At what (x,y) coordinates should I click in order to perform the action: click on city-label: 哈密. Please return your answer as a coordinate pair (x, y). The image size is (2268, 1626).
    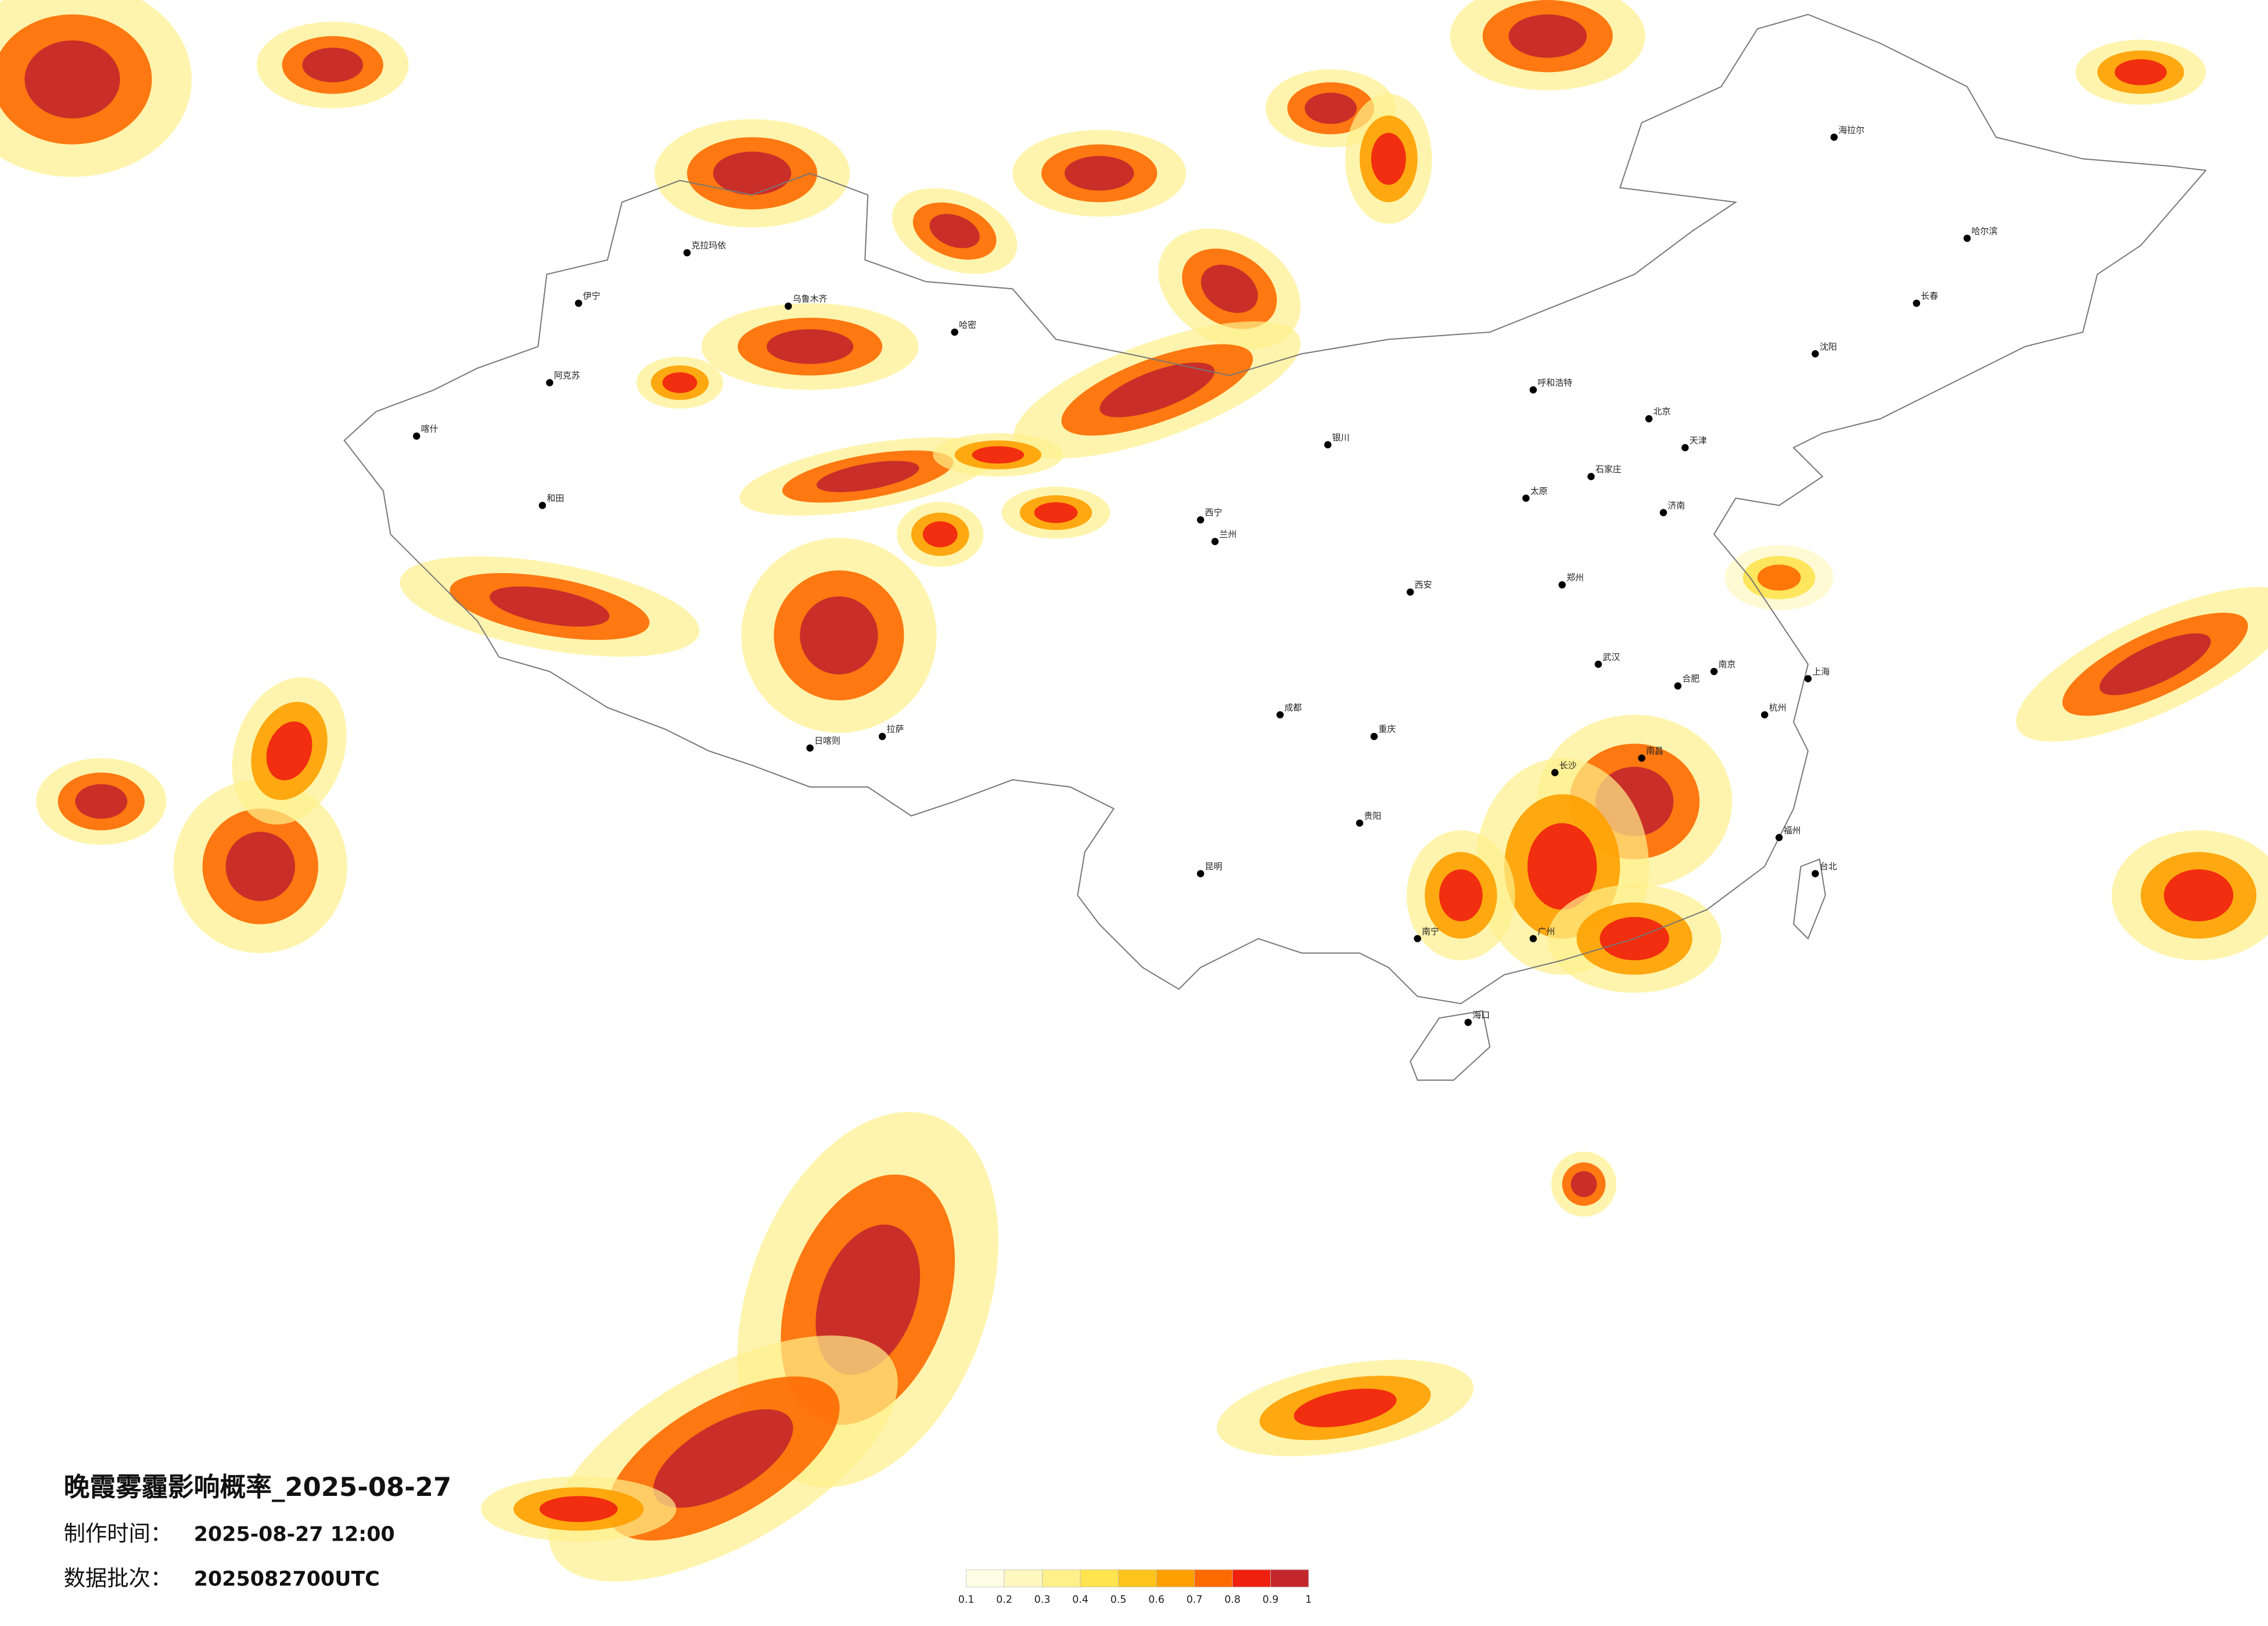
    Looking at the image, I should click on (967, 324).